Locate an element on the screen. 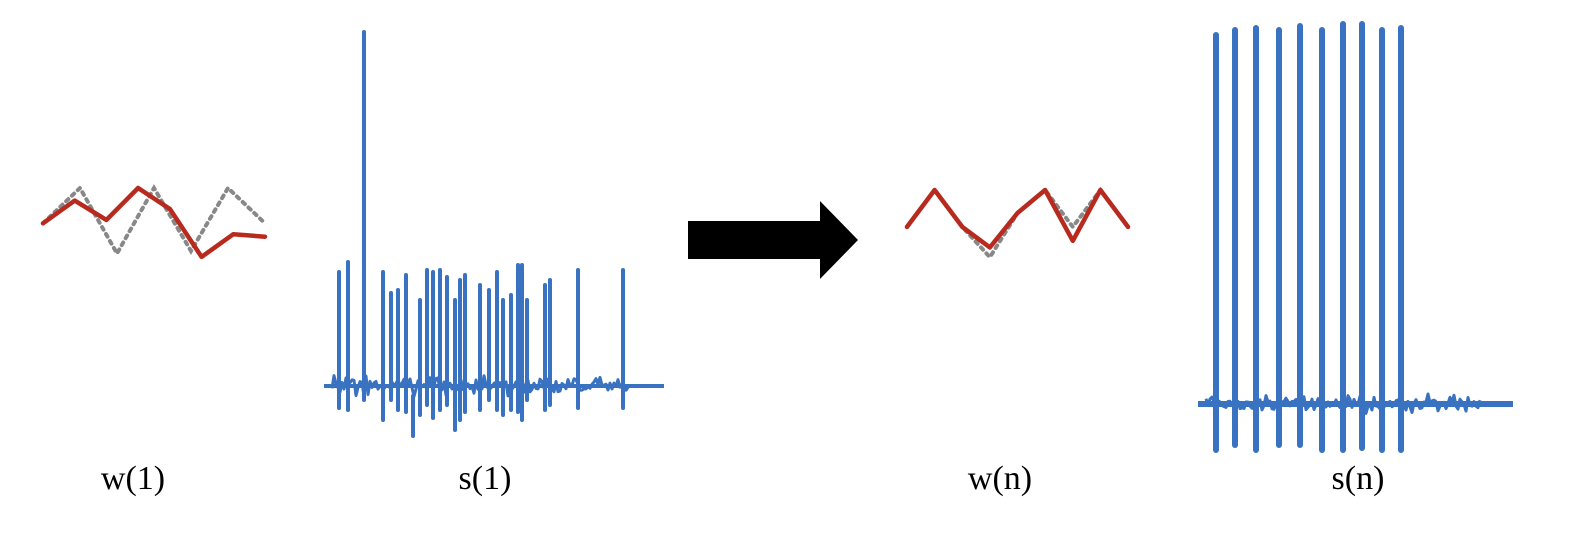  caption-s1: s(1) is located at coordinates (485, 478).